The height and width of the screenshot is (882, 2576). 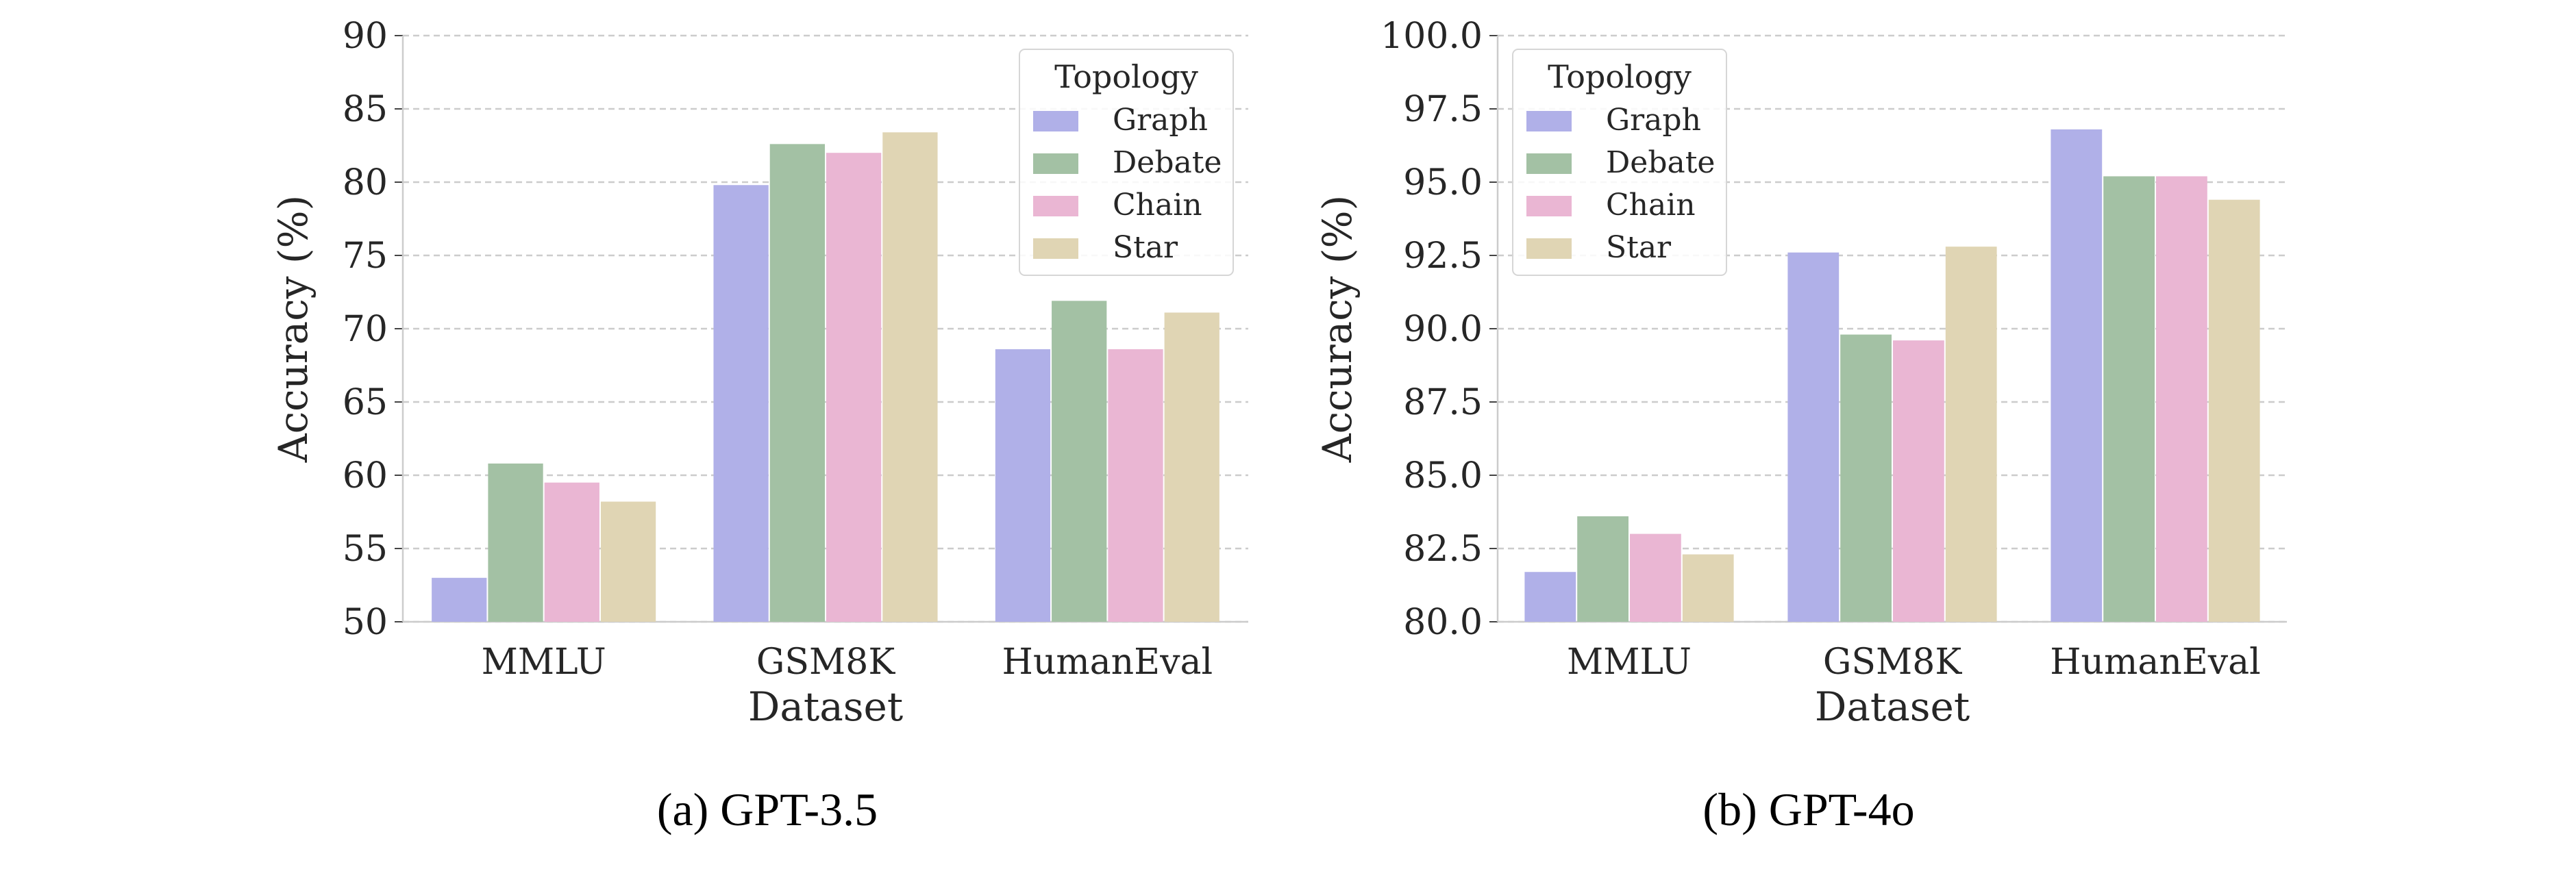 I want to click on y-tick-label: 80.0, so click(x=1443, y=622).